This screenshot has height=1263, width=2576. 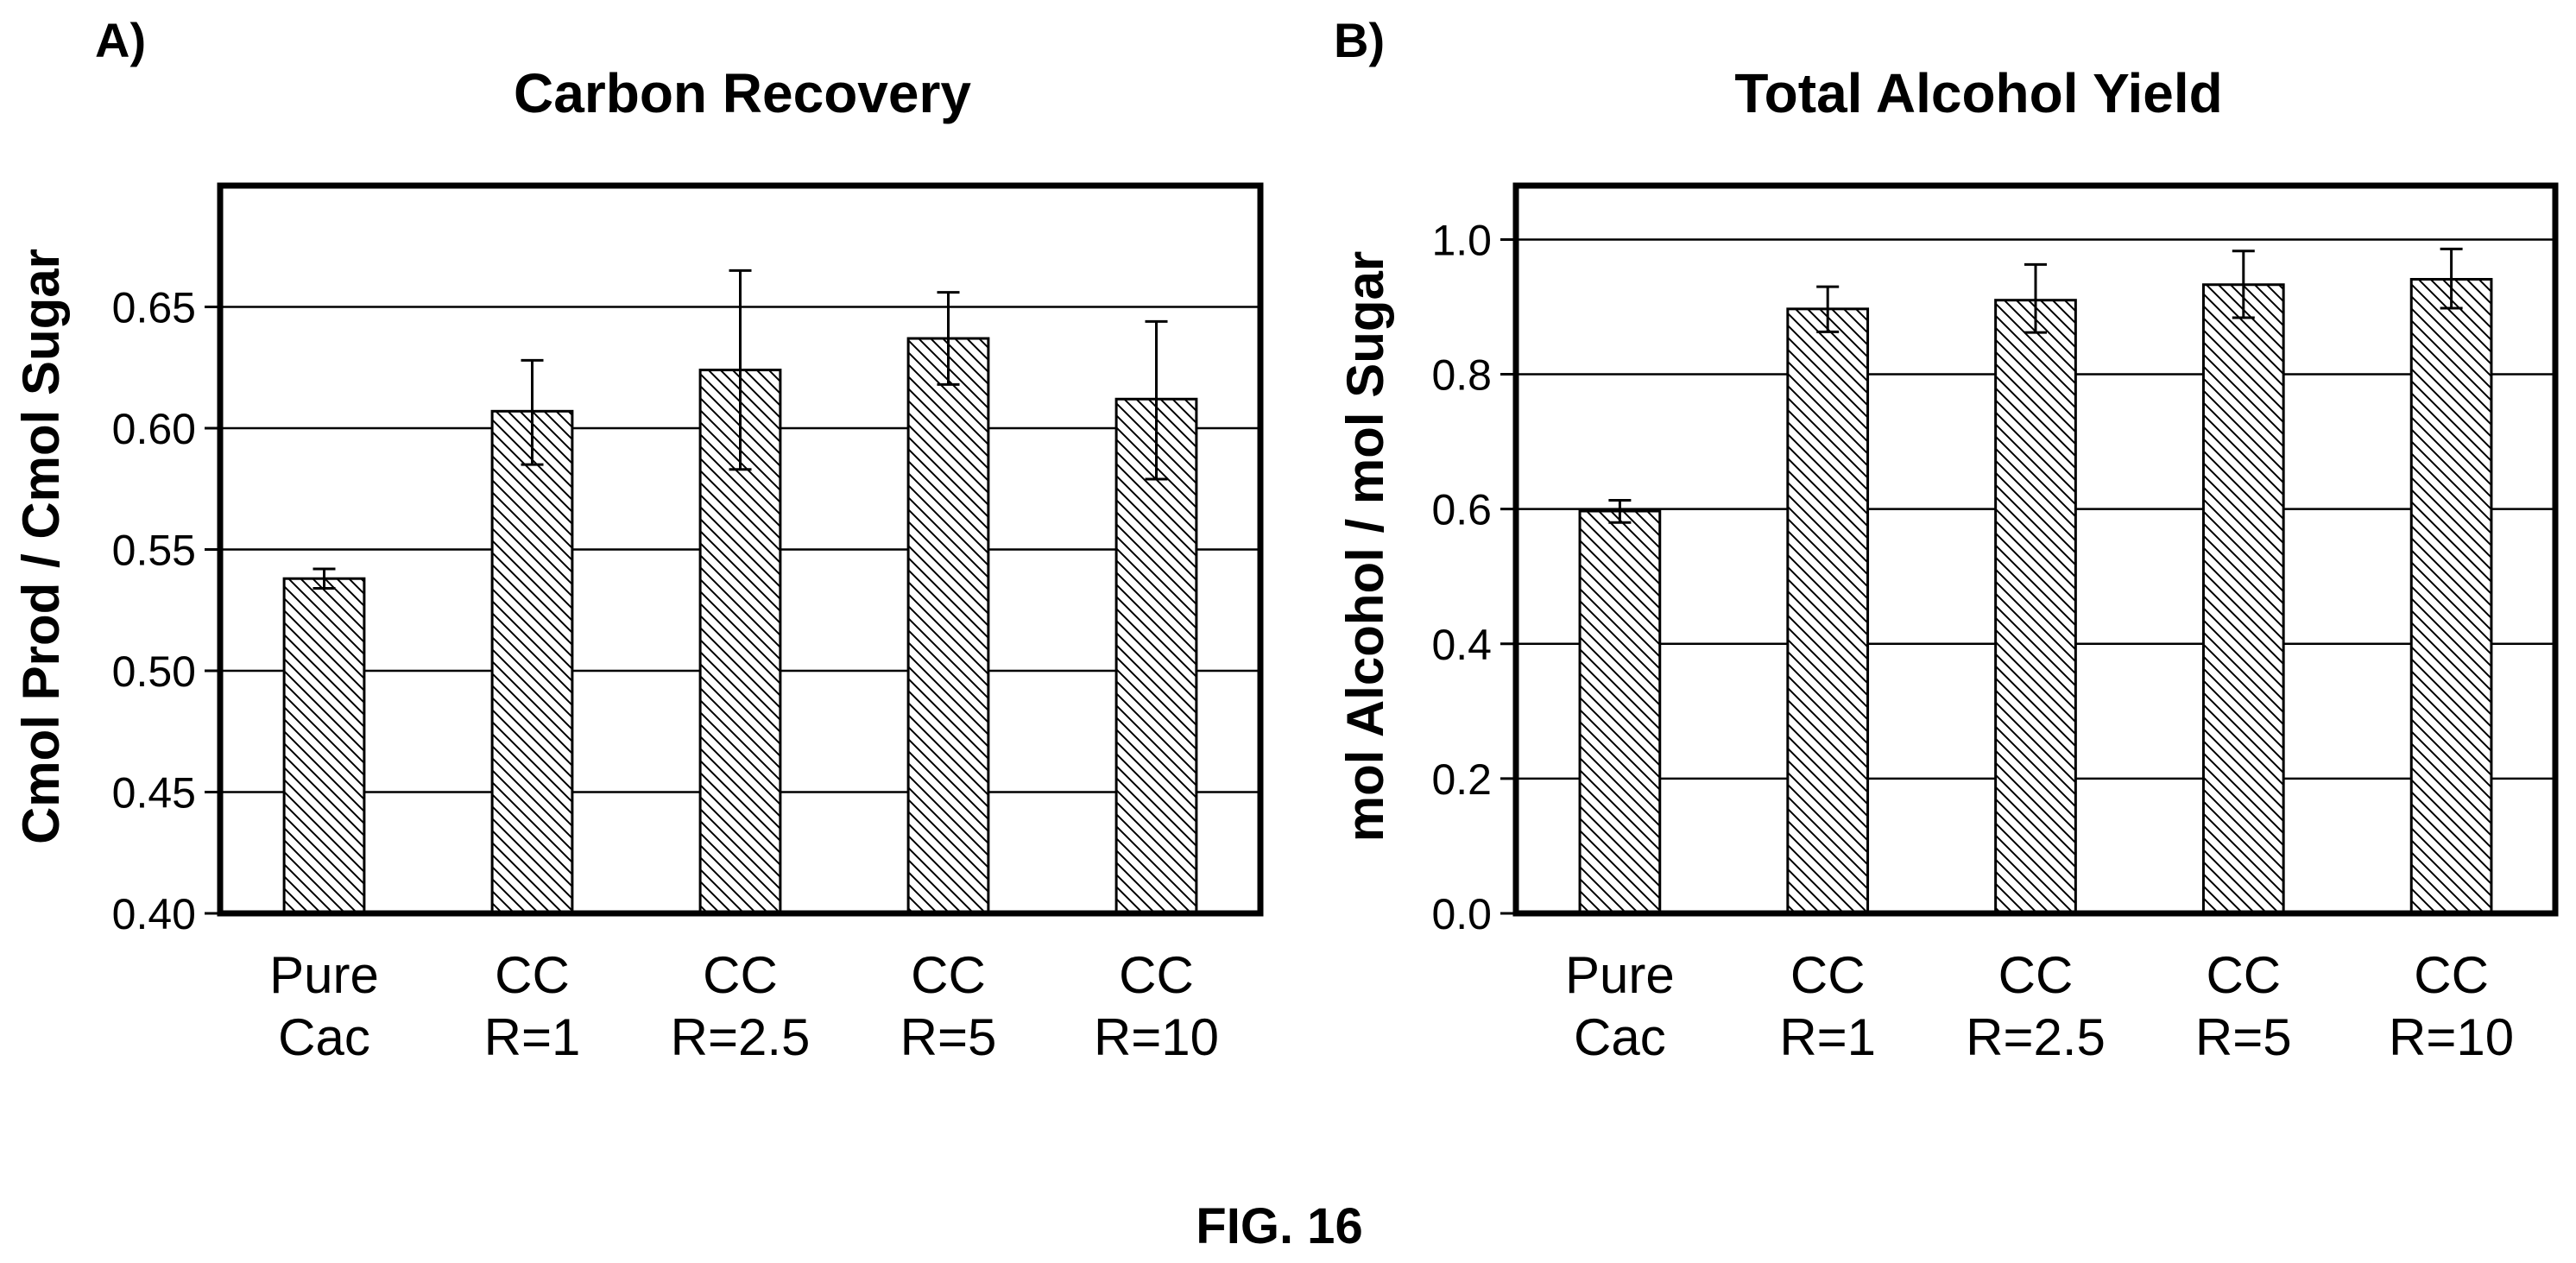 What do you see at coordinates (324, 1037) in the screenshot?
I see `carbon-recovery-x-tick-label: Cac` at bounding box center [324, 1037].